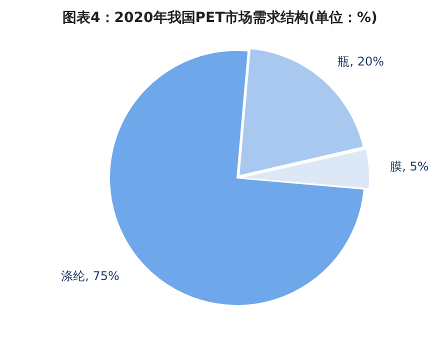 The width and height of the screenshot is (440, 362). What do you see at coordinates (220, 18) in the screenshot?
I see `chart-title: 图表4：2020年我国PET市场需求结构(单位：%)` at bounding box center [220, 18].